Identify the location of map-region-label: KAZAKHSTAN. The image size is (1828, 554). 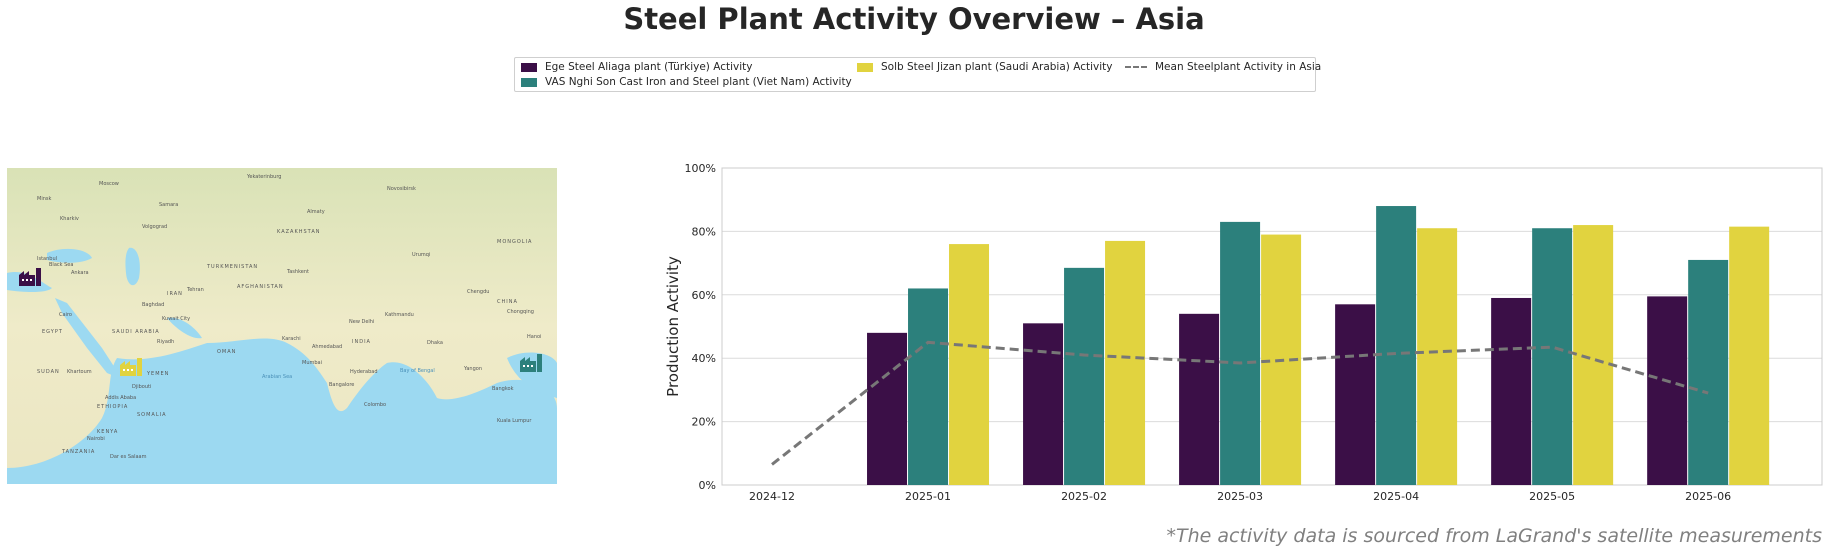
(299, 232).